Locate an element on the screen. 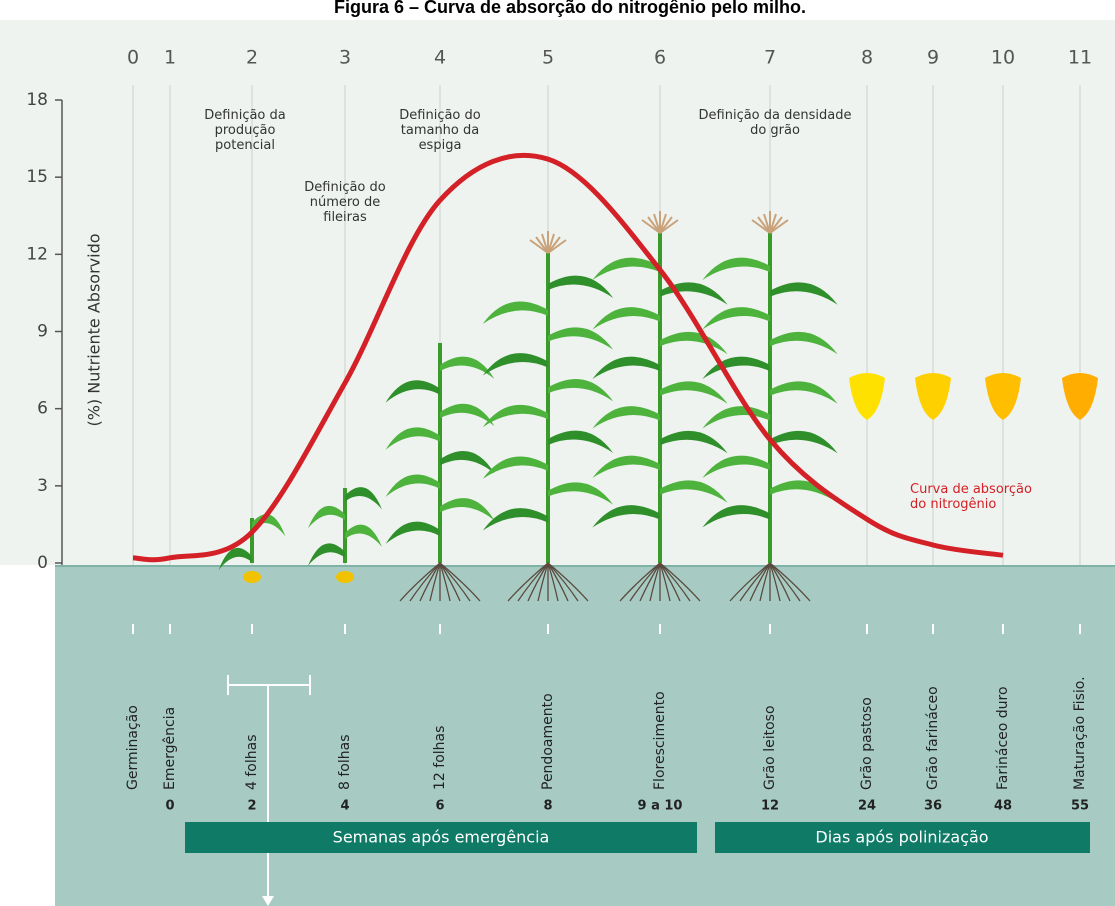 The height and width of the screenshot is (906, 1115). y-tick-label: 0 is located at coordinates (42, 563).